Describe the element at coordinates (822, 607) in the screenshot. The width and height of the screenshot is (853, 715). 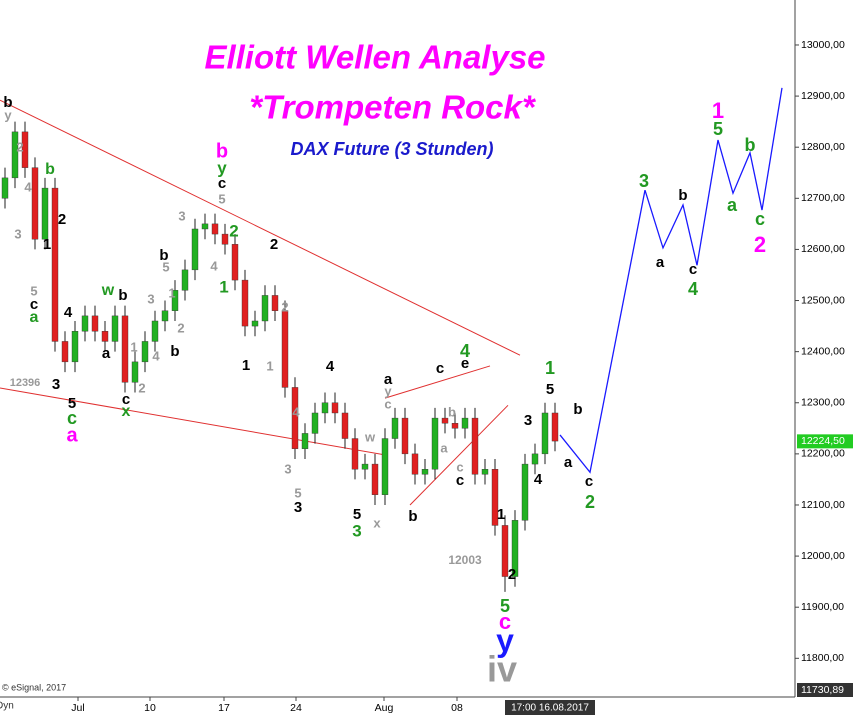
I see `y-tick-label: 11900,00` at that location.